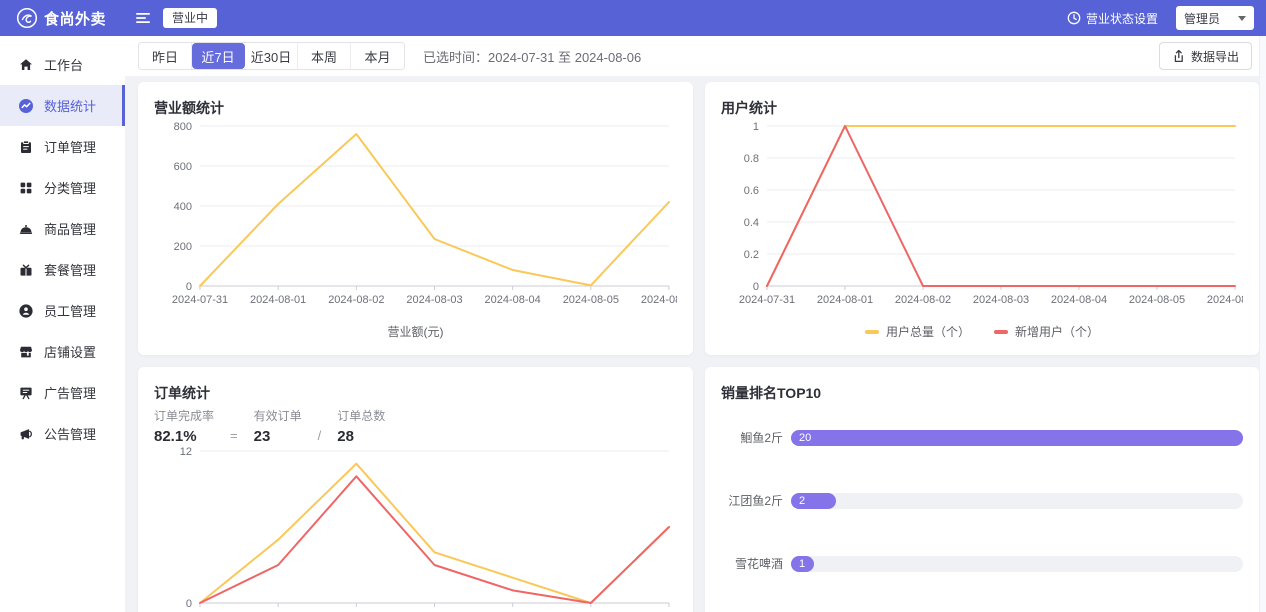  What do you see at coordinates (1242, 18) in the screenshot?
I see `chevron-down-icon` at bounding box center [1242, 18].